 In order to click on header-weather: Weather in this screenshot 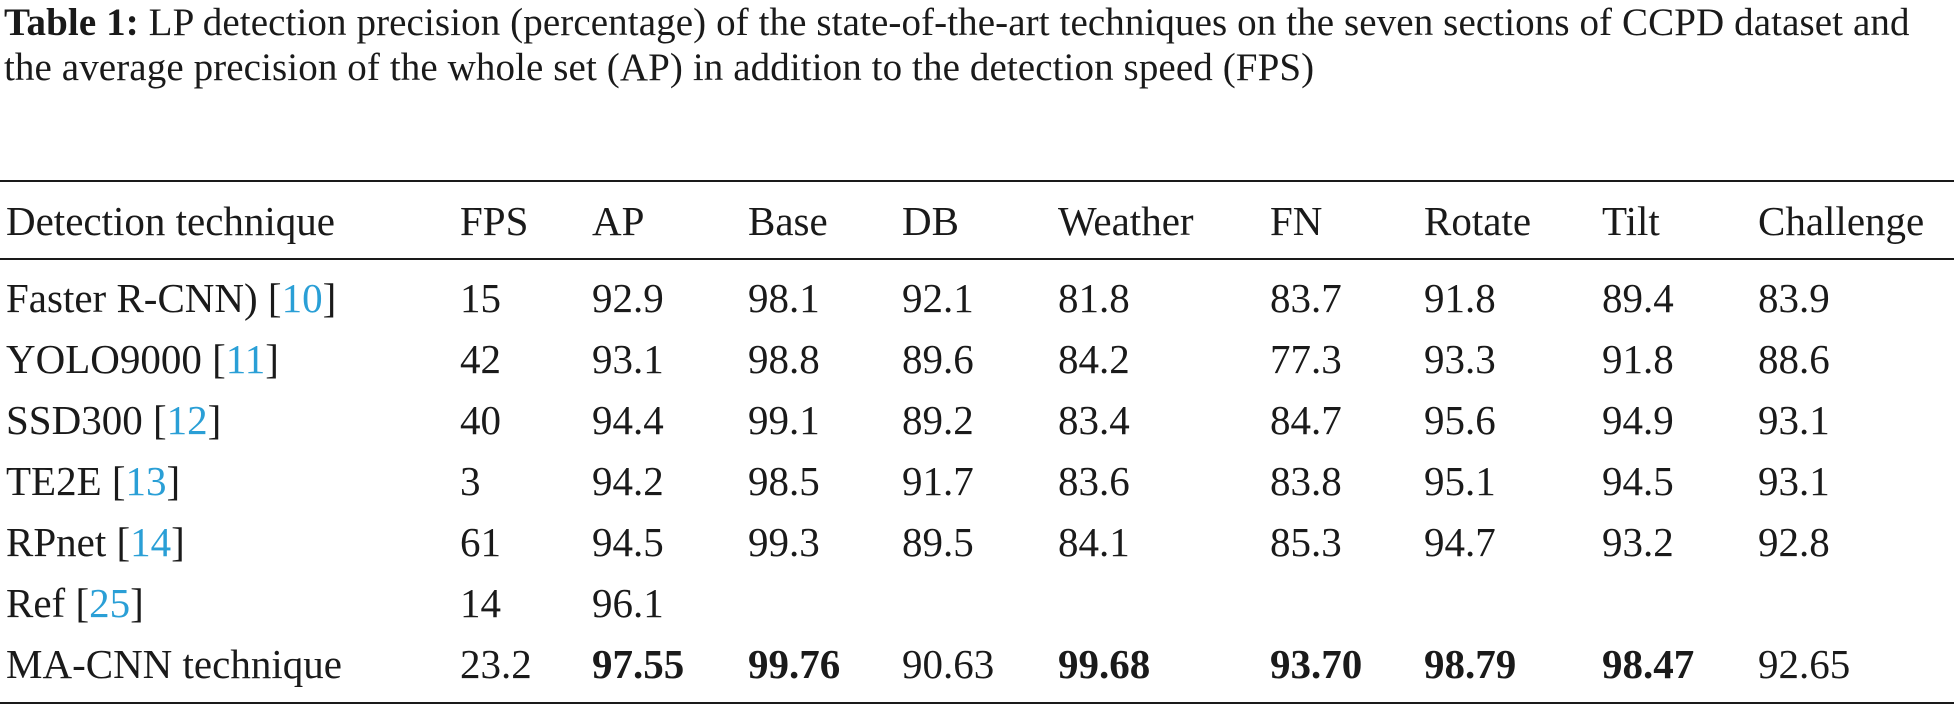, I will do `click(1126, 221)`.